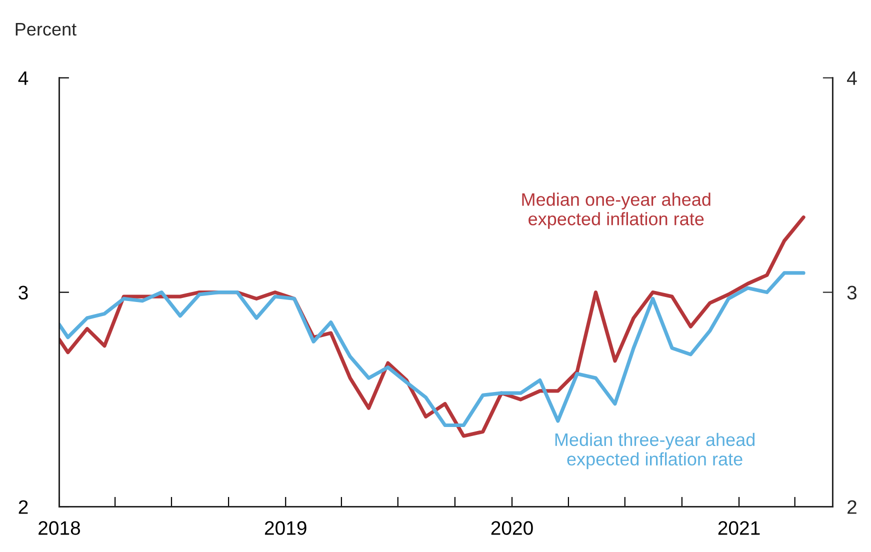 This screenshot has width=871, height=552. I want to click on y2-tick-label: 4, so click(852, 78).